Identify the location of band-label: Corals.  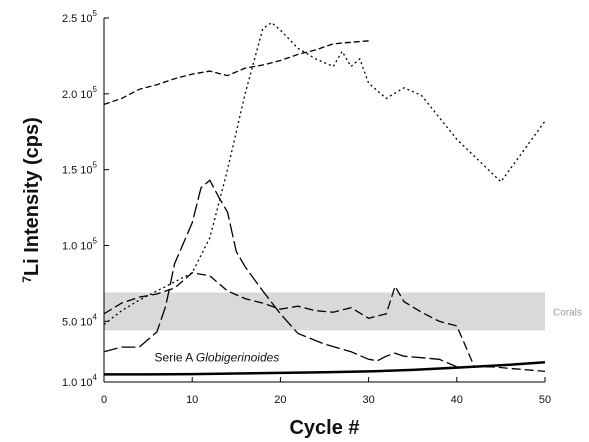
(567, 312).